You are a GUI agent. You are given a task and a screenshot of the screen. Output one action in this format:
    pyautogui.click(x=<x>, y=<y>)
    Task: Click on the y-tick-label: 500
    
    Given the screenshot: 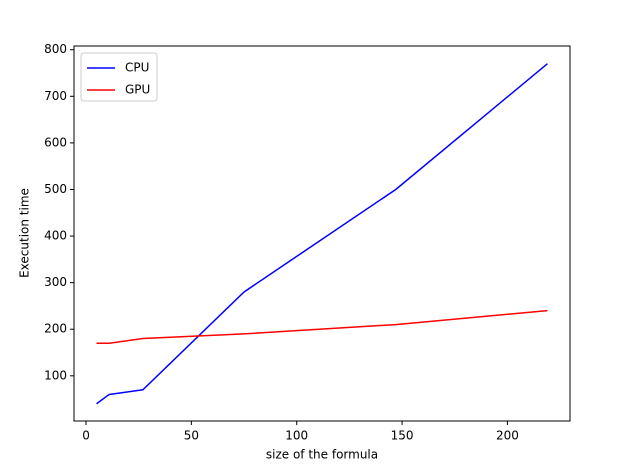 What is the action you would take?
    pyautogui.click(x=55, y=189)
    